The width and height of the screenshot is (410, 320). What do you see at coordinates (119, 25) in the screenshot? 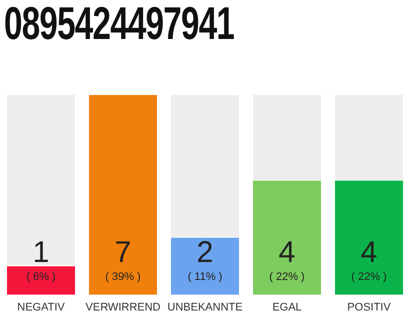
I see `chart-title: 0895424497941` at bounding box center [119, 25].